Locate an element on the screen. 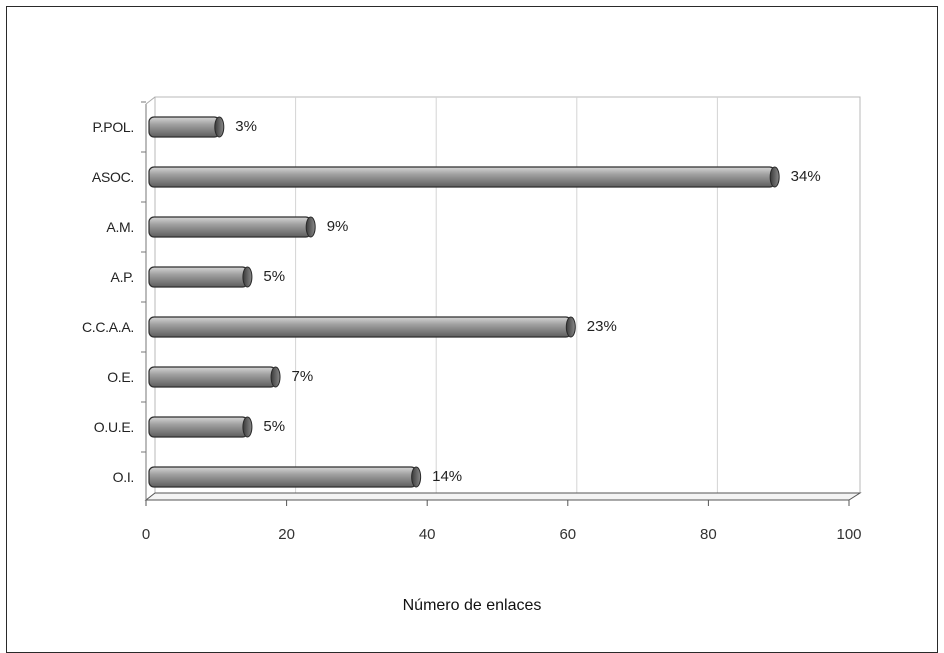  category-label: P.POL. is located at coordinates (113, 127).